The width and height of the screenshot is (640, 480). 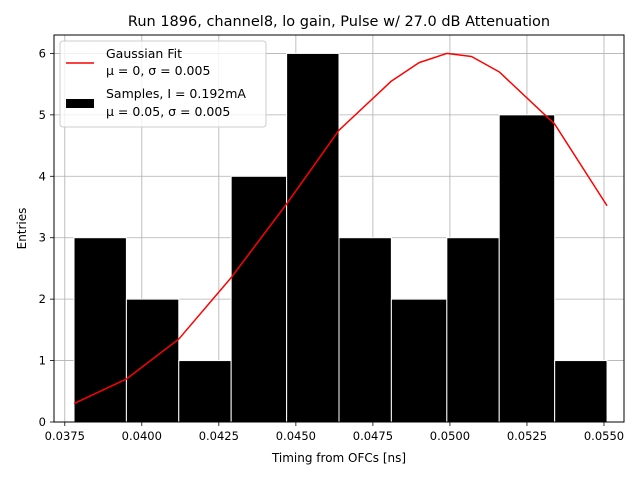 I want to click on x-tick-label: 0.0450, so click(x=296, y=436).